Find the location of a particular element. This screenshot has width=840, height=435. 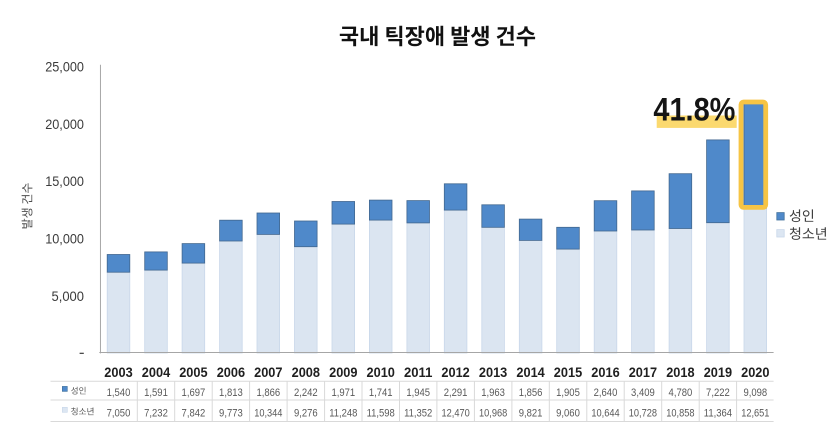

svg-text: 2,640 is located at coordinates (606, 393).